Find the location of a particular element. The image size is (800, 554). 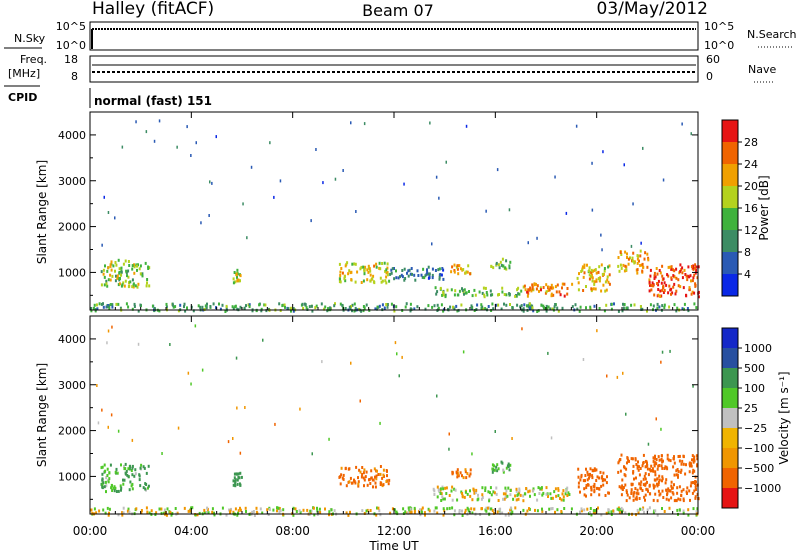

nave-tick-bottom: 0 is located at coordinates (709, 76).